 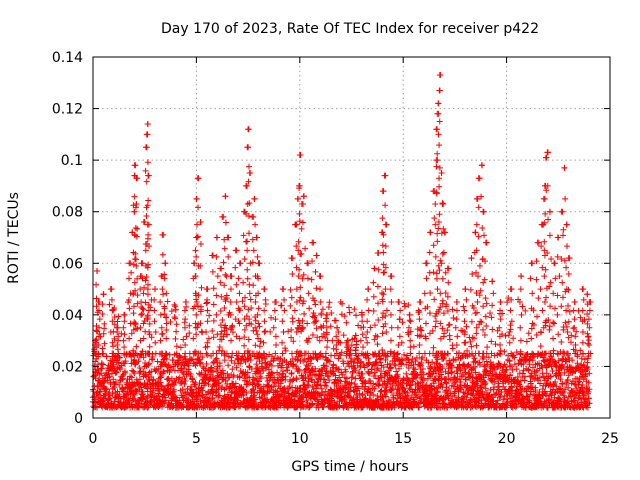 I want to click on y-tick-label: 0.08, so click(x=67, y=213).